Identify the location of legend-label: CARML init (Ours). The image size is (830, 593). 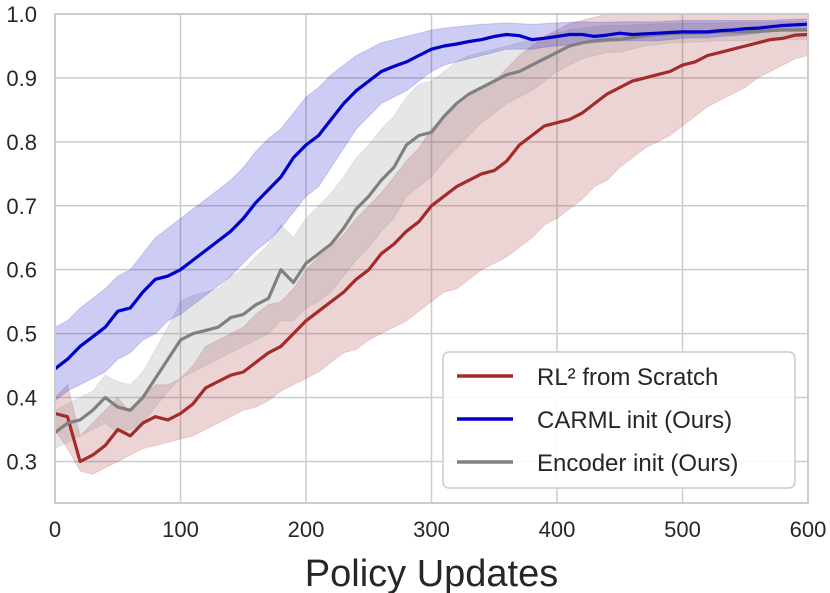
(634, 420).